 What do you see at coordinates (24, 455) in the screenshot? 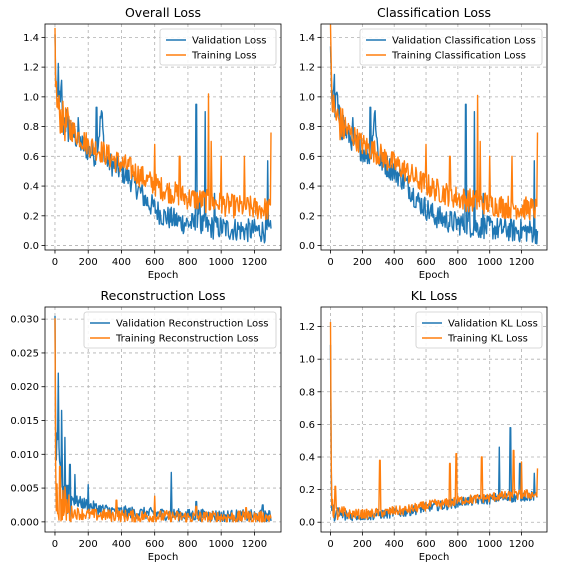
I see `y-tick-label: 0.010` at bounding box center [24, 455].